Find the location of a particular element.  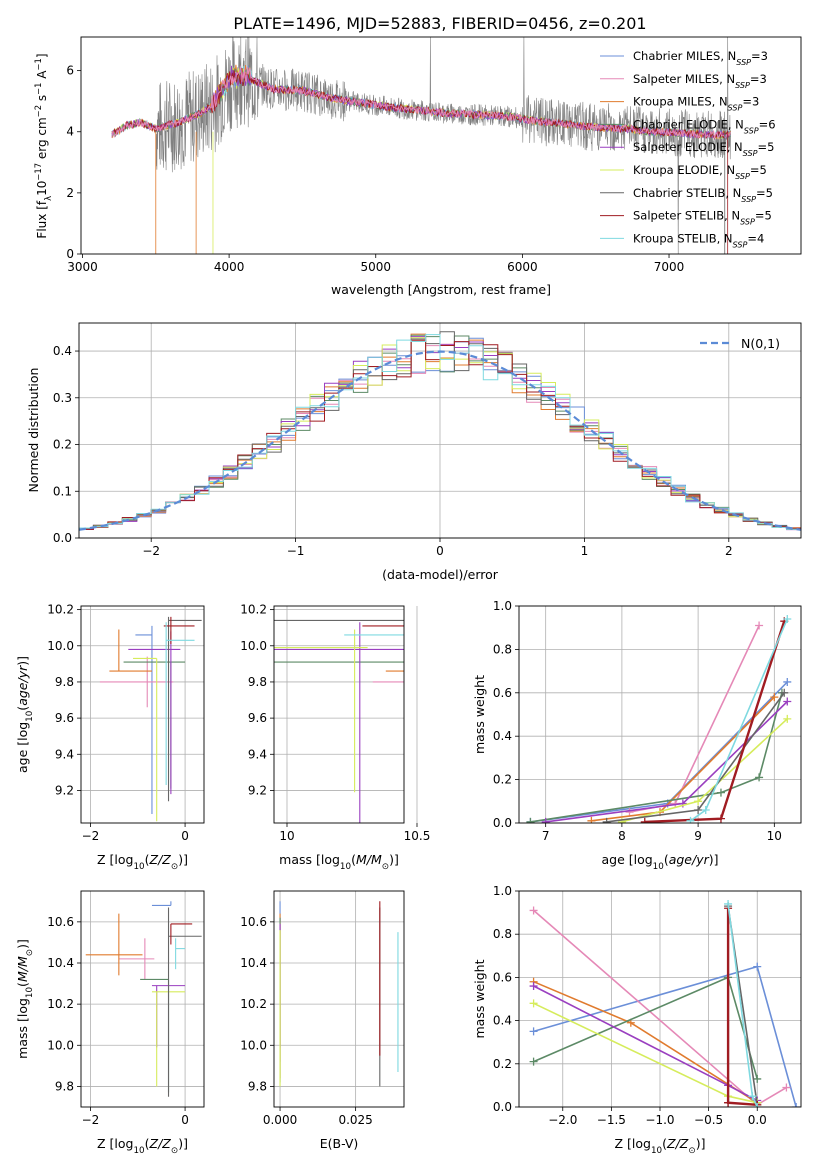

axes-frame is located at coordinates (339, 999).